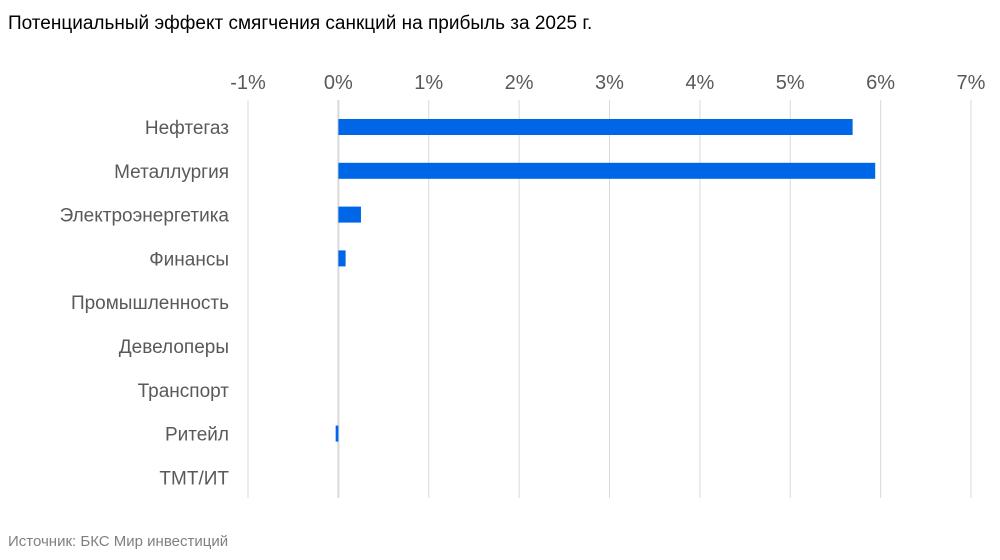  Describe the element at coordinates (194, 478) in the screenshot. I see `category-label: ТМТ/ИТ` at that location.